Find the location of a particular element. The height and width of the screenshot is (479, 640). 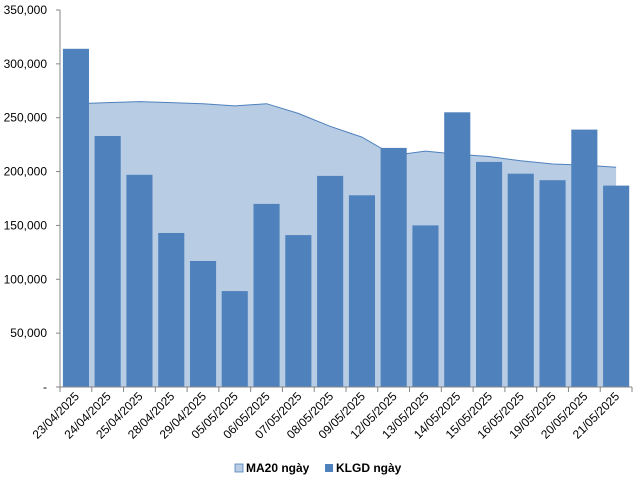

y-tick-label: - is located at coordinates (45, 387).